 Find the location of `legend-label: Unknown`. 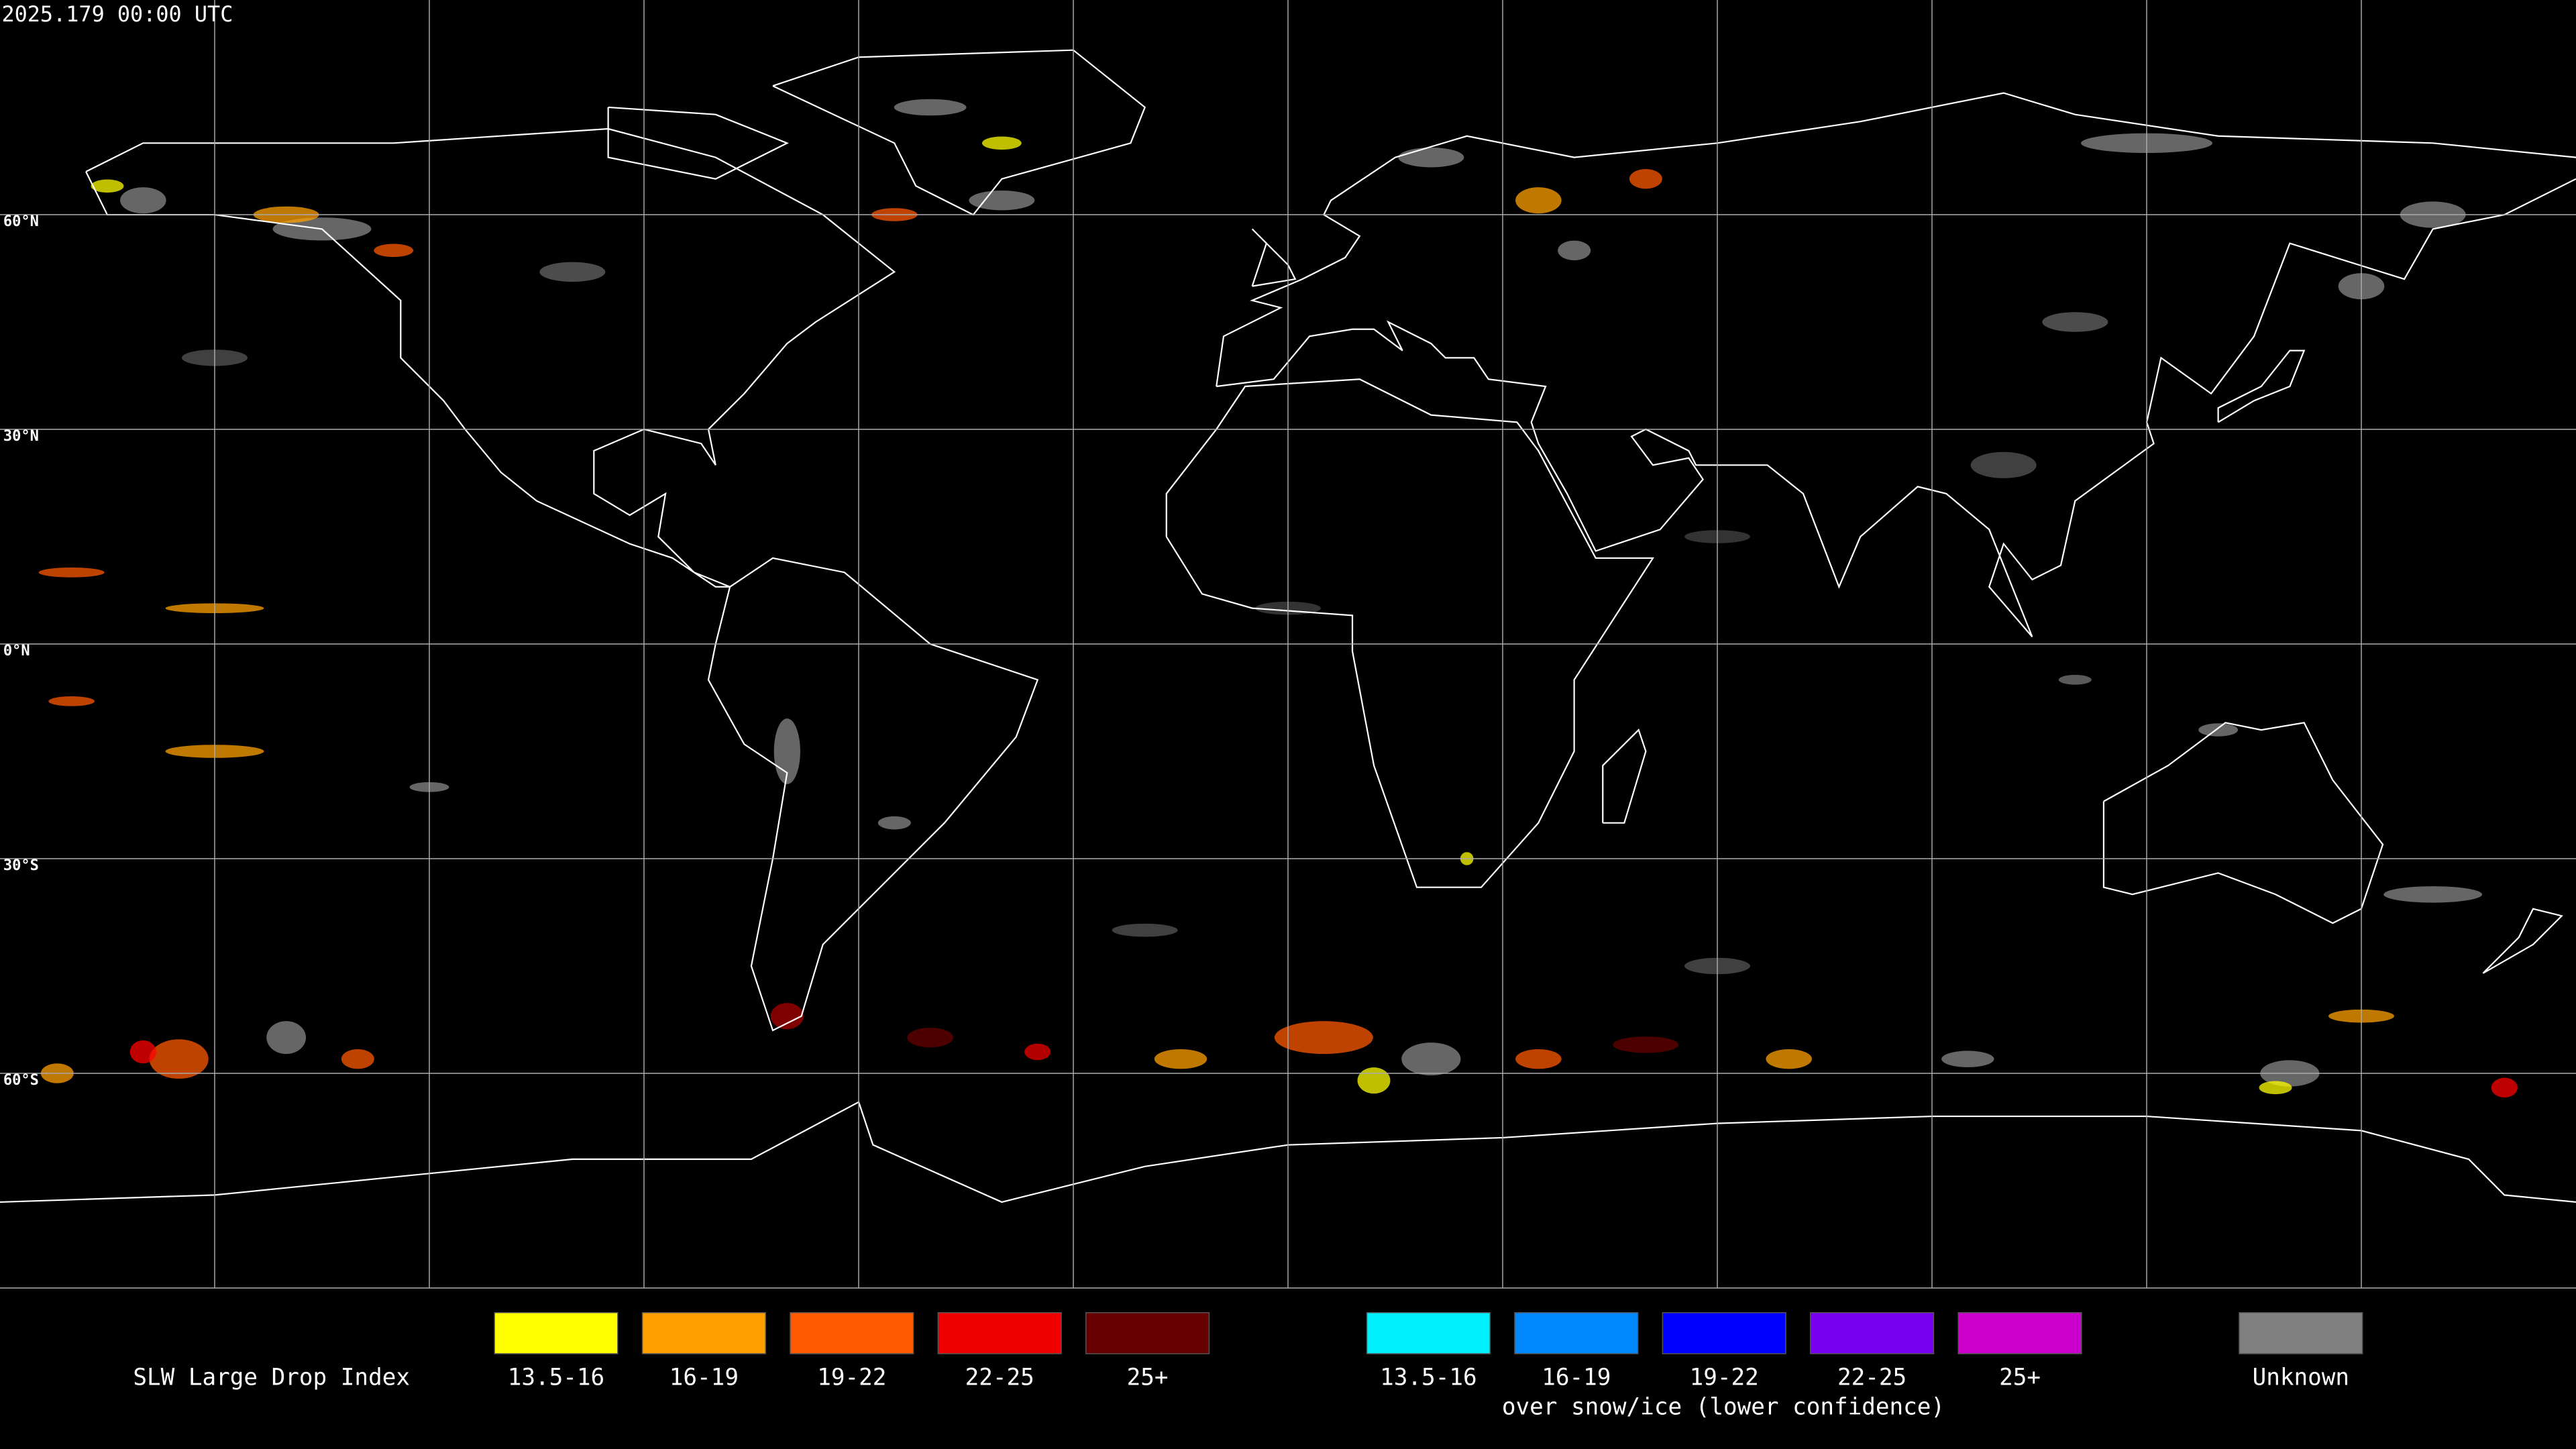

legend-label: Unknown is located at coordinates (2301, 1377).